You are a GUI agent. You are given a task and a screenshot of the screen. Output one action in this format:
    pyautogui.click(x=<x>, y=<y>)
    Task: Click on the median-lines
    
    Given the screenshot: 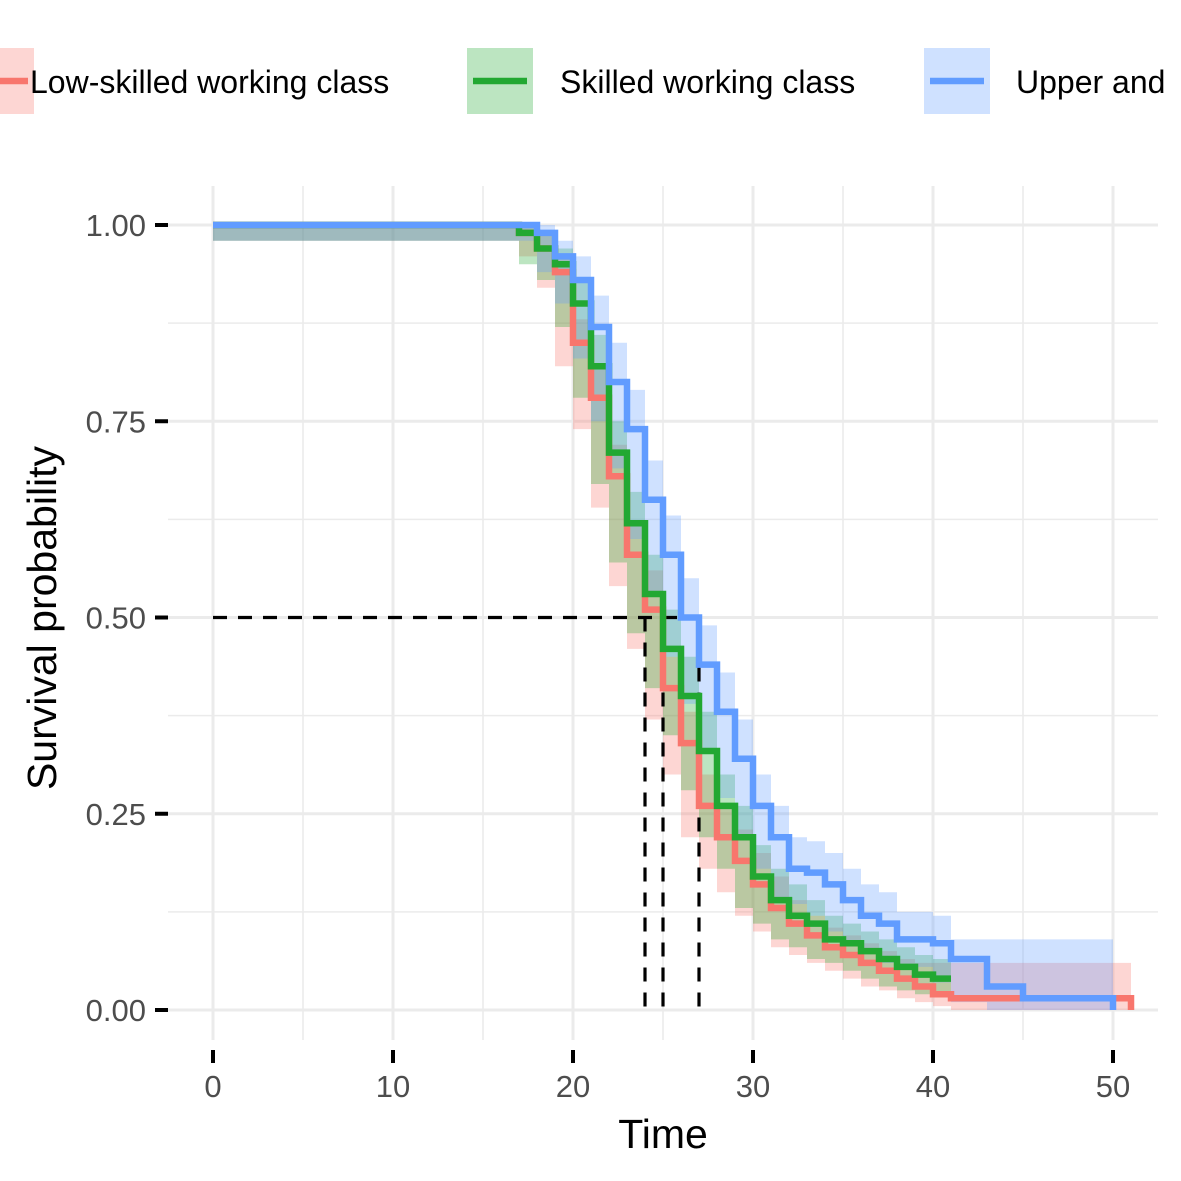 What is the action you would take?
    pyautogui.click(x=457, y=812)
    